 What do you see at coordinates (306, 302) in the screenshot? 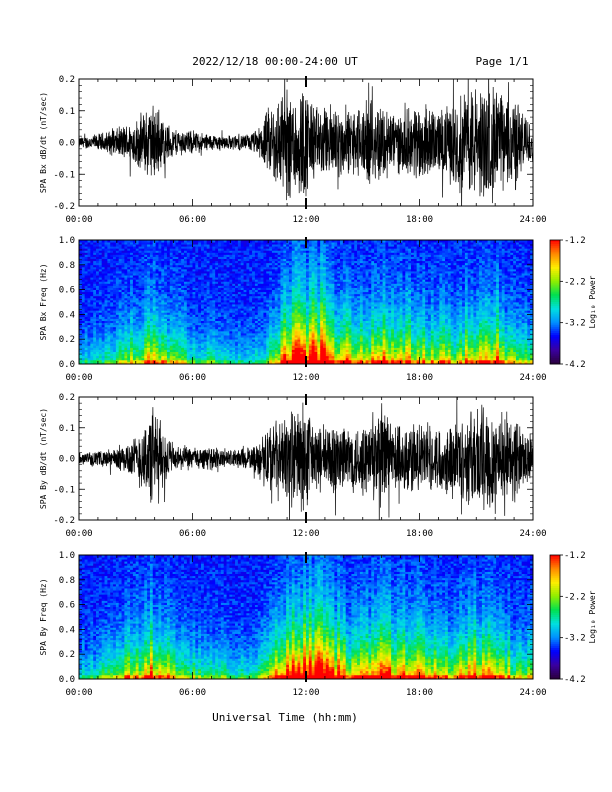
I see `plot-frame` at bounding box center [306, 302].